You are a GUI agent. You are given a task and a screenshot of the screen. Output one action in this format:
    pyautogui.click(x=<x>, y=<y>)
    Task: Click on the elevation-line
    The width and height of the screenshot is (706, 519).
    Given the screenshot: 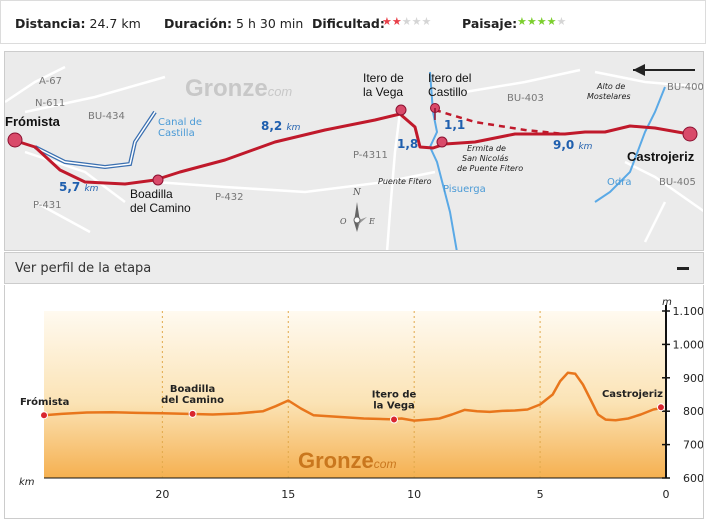 What is the action you would take?
    pyautogui.click(x=355, y=396)
    